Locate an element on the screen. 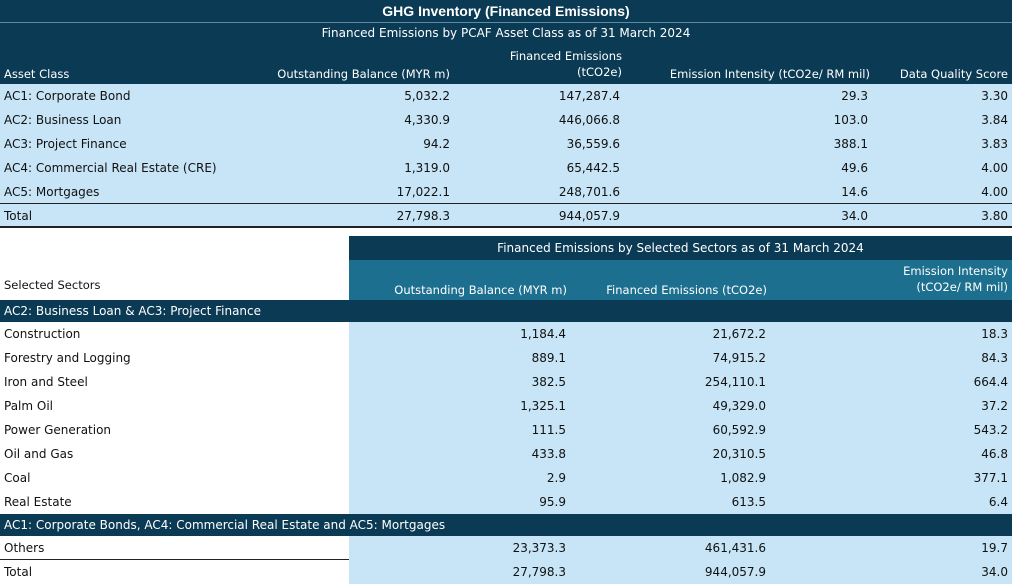  sector-row: Power Generation 111.5 60,592.9 543.2 is located at coordinates (506, 430).